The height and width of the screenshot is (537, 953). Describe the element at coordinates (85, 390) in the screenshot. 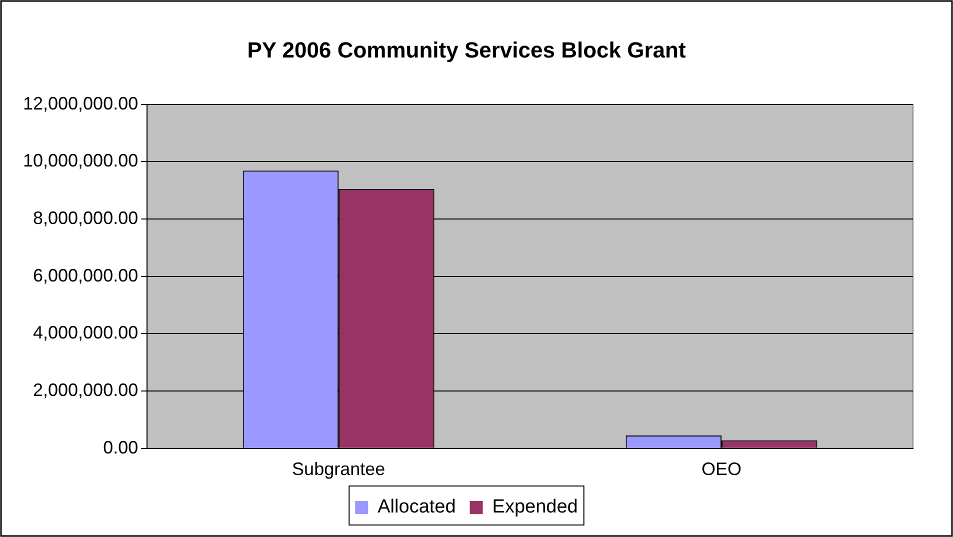

I see `y-tick-label: 2,000,000.00` at that location.